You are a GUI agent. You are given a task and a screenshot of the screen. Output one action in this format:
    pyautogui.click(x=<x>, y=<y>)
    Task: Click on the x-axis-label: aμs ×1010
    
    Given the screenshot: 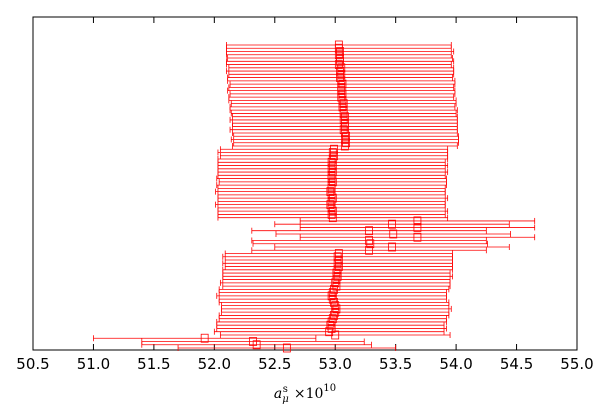 What is the action you would take?
    pyautogui.click(x=305, y=394)
    